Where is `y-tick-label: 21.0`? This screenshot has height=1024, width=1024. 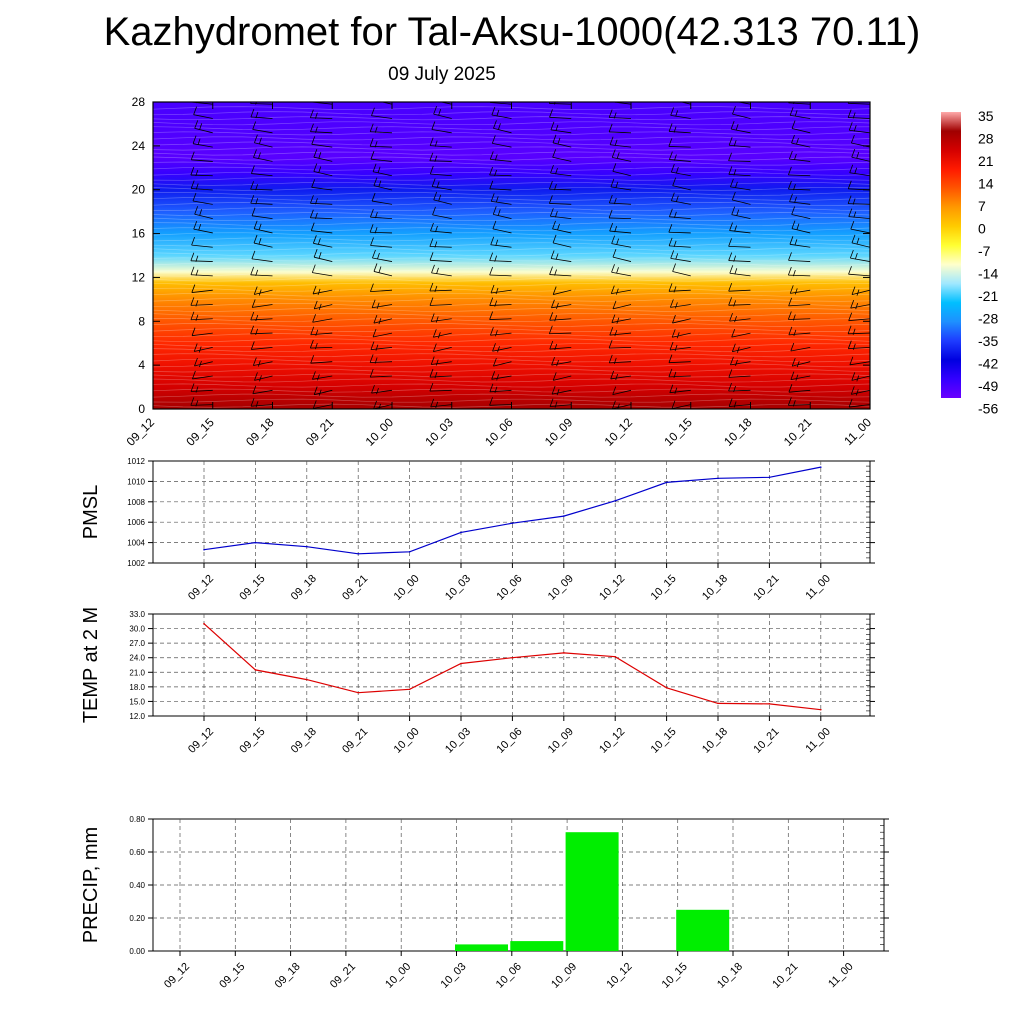
y-tick-label: 21.0 is located at coordinates (137, 672).